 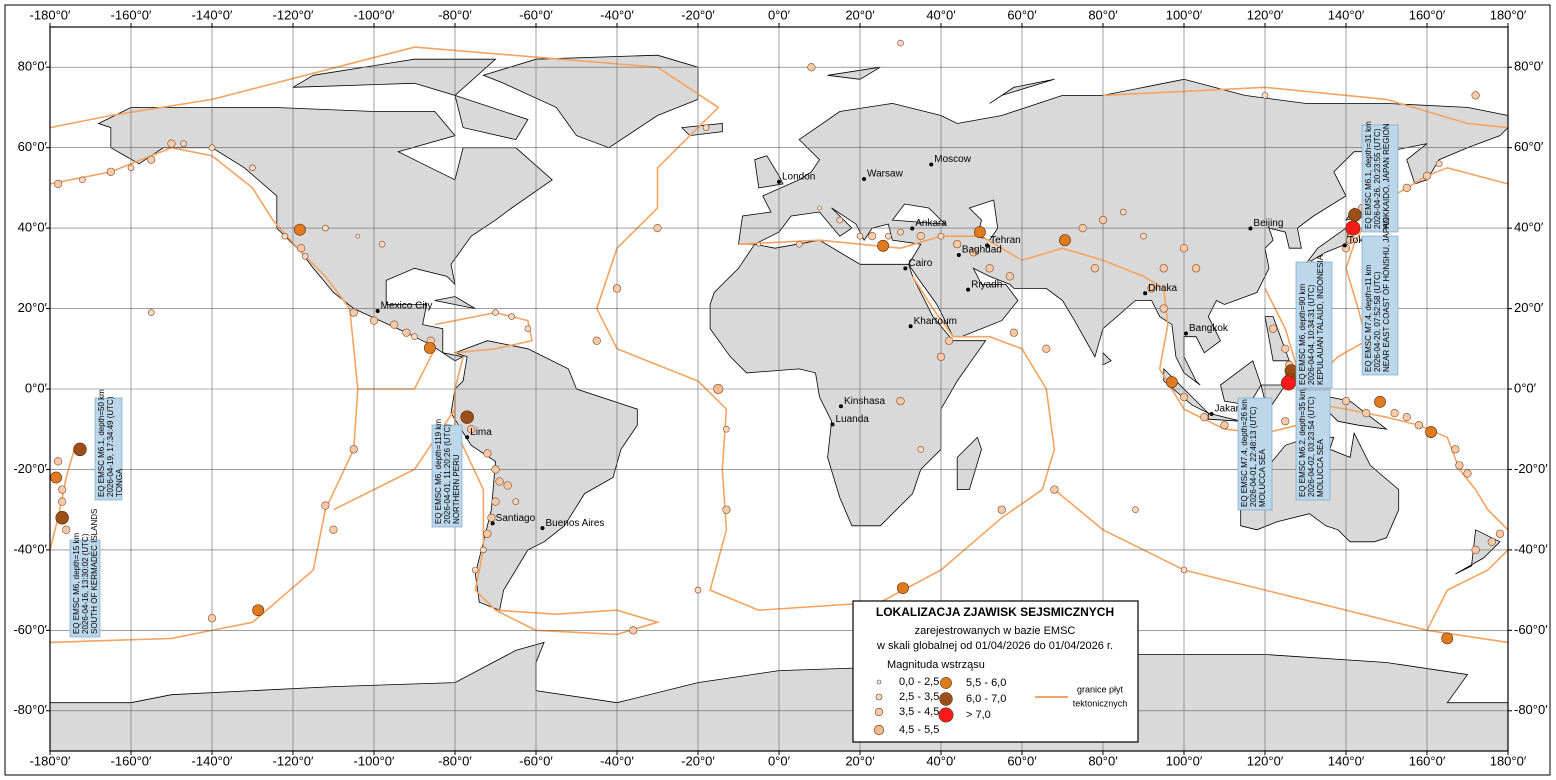 What do you see at coordinates (131, 760) in the screenshot?
I see `x-tick-label: -160°0′` at bounding box center [131, 760].